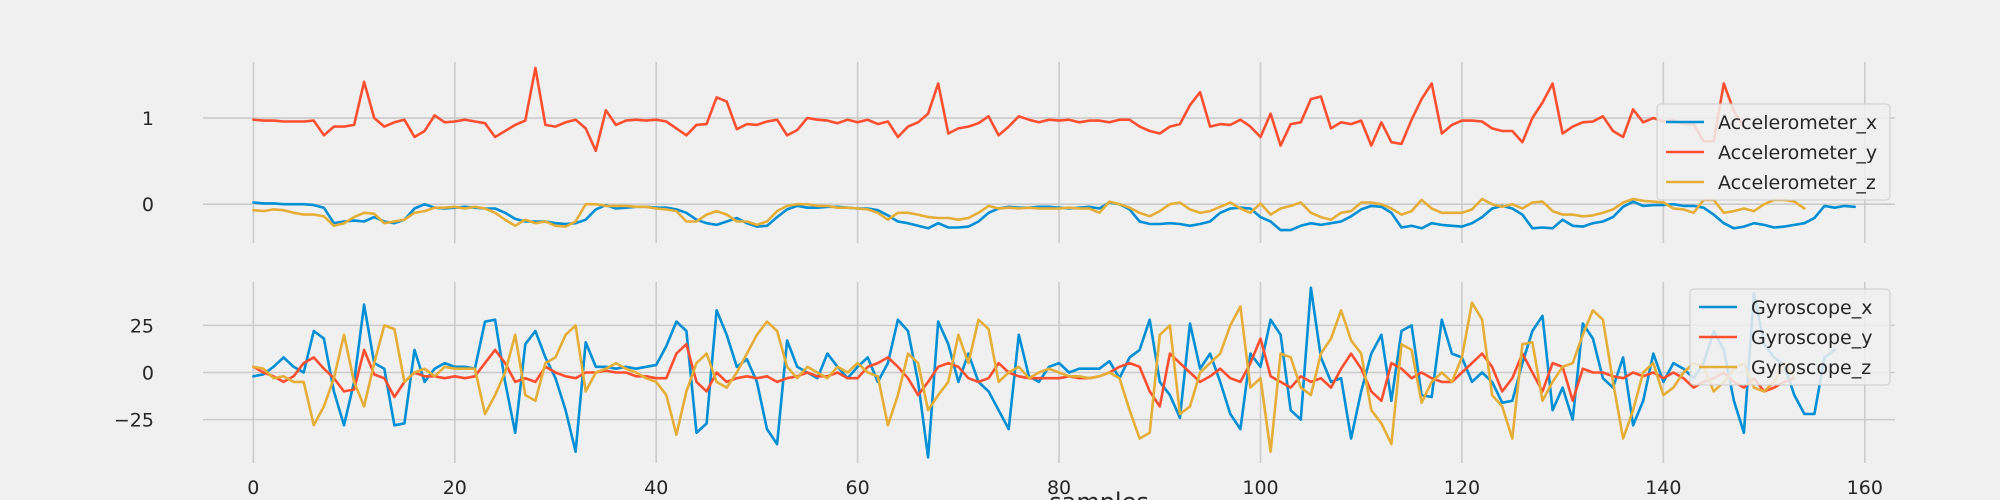  Describe the element at coordinates (1099, 494) in the screenshot. I see `x-axis-label: samples` at that location.